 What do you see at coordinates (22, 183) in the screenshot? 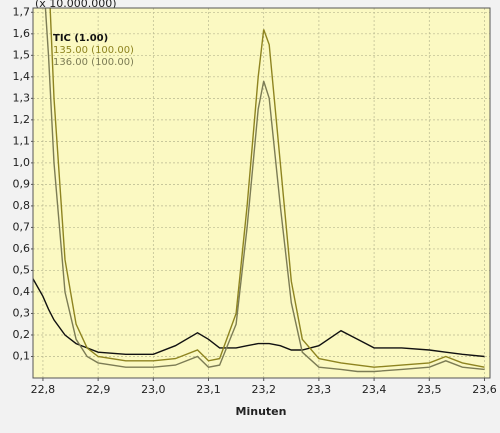
I see `y-tick-label: 0,9` at bounding box center [22, 183].